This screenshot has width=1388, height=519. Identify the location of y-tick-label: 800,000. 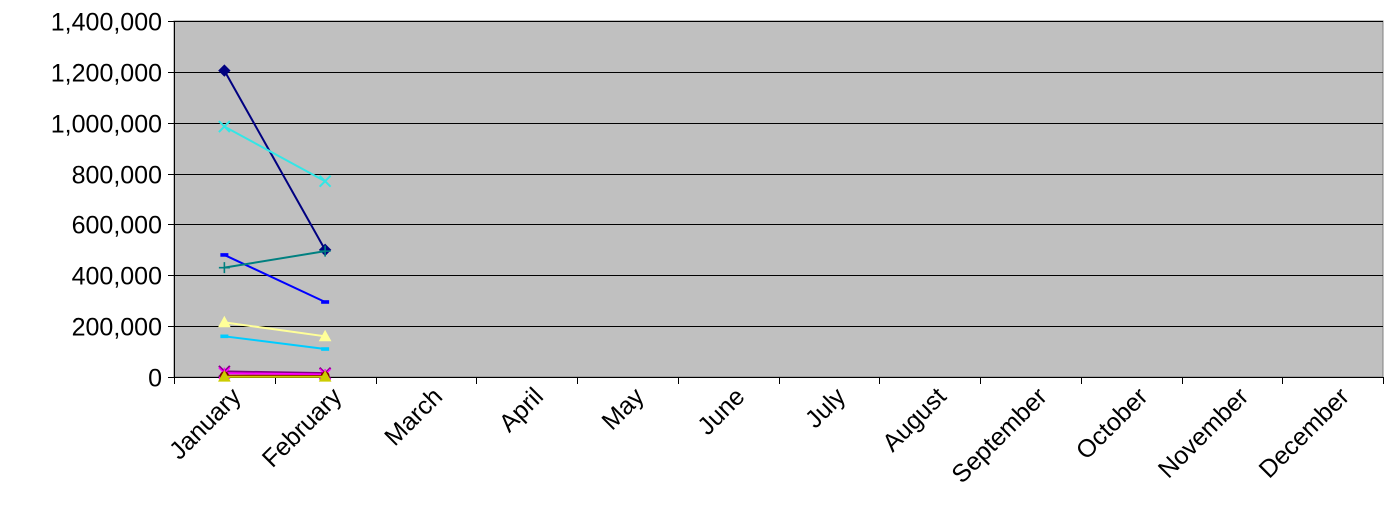
(117, 176).